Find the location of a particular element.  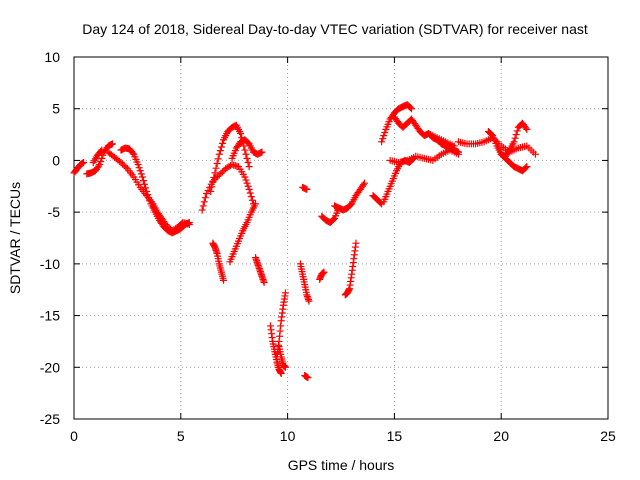

x-tick-label: 5 is located at coordinates (181, 436).